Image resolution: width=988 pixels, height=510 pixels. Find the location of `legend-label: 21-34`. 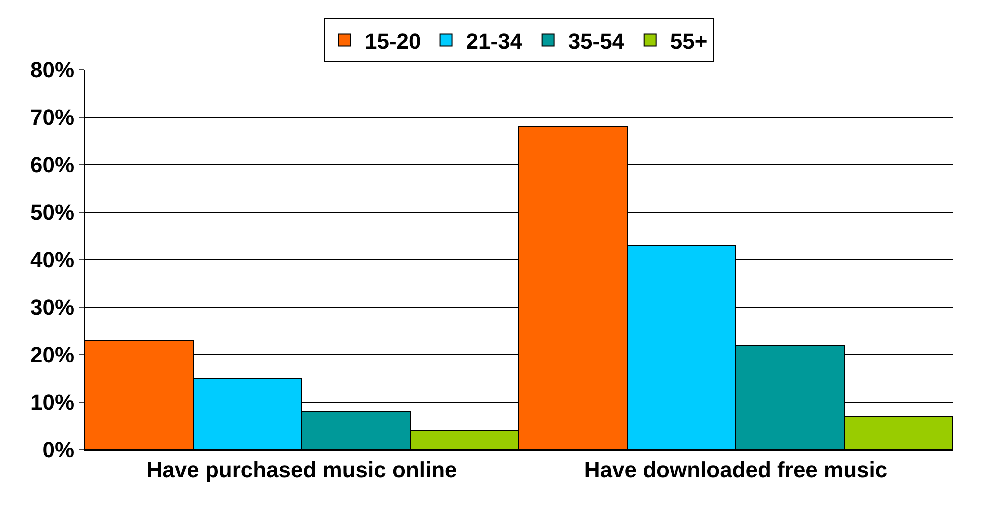

legend-label: 21-34 is located at coordinates (495, 41).